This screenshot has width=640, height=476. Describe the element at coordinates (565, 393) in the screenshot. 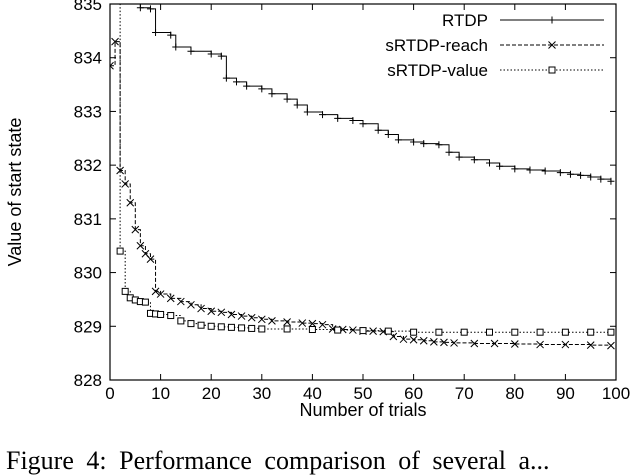

I see `x-tick-label: 90` at that location.